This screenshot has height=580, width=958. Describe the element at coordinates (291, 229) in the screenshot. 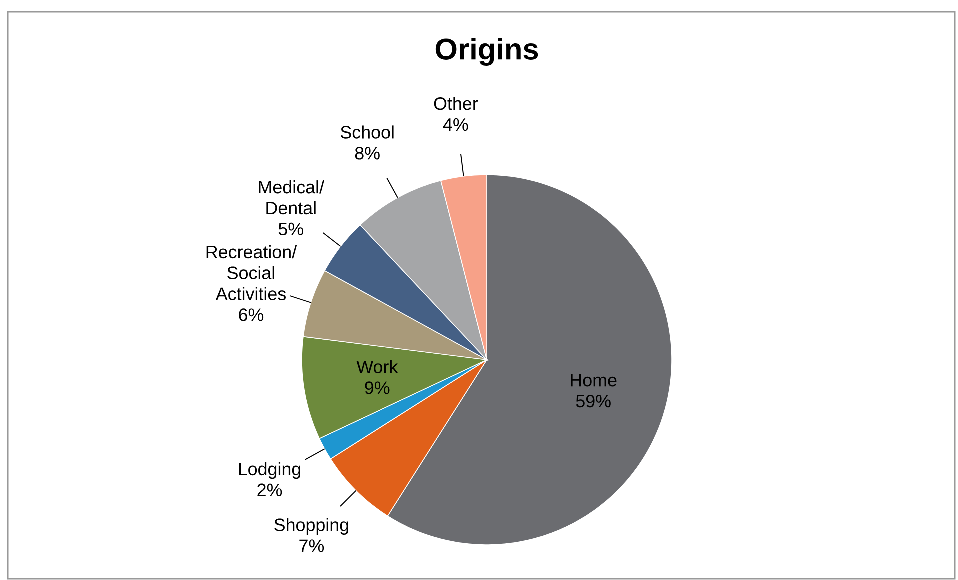

I see `data-label: 5%` at that location.